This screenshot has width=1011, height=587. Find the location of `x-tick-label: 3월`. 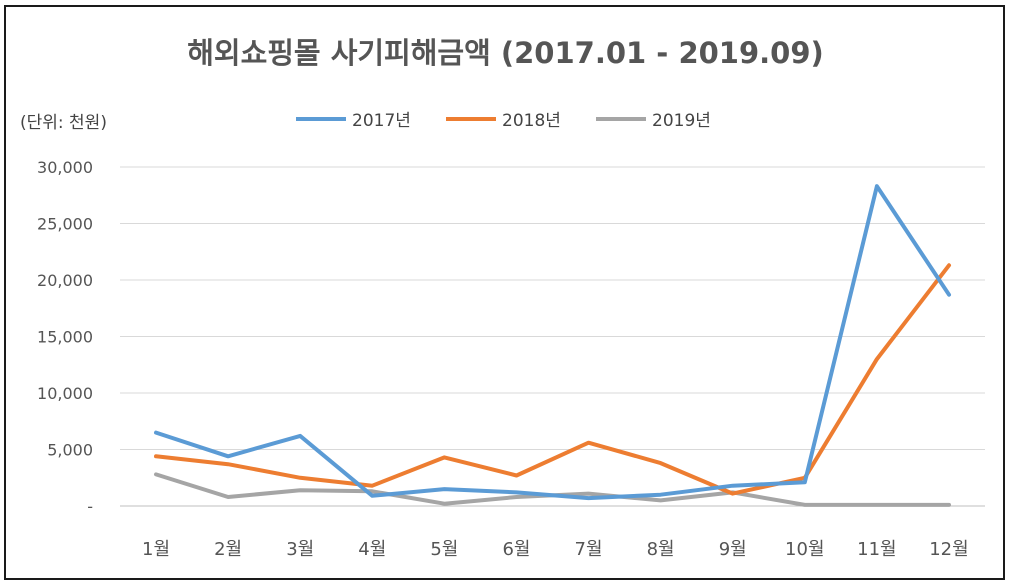

x-tick-label: 3월 is located at coordinates (300, 549).